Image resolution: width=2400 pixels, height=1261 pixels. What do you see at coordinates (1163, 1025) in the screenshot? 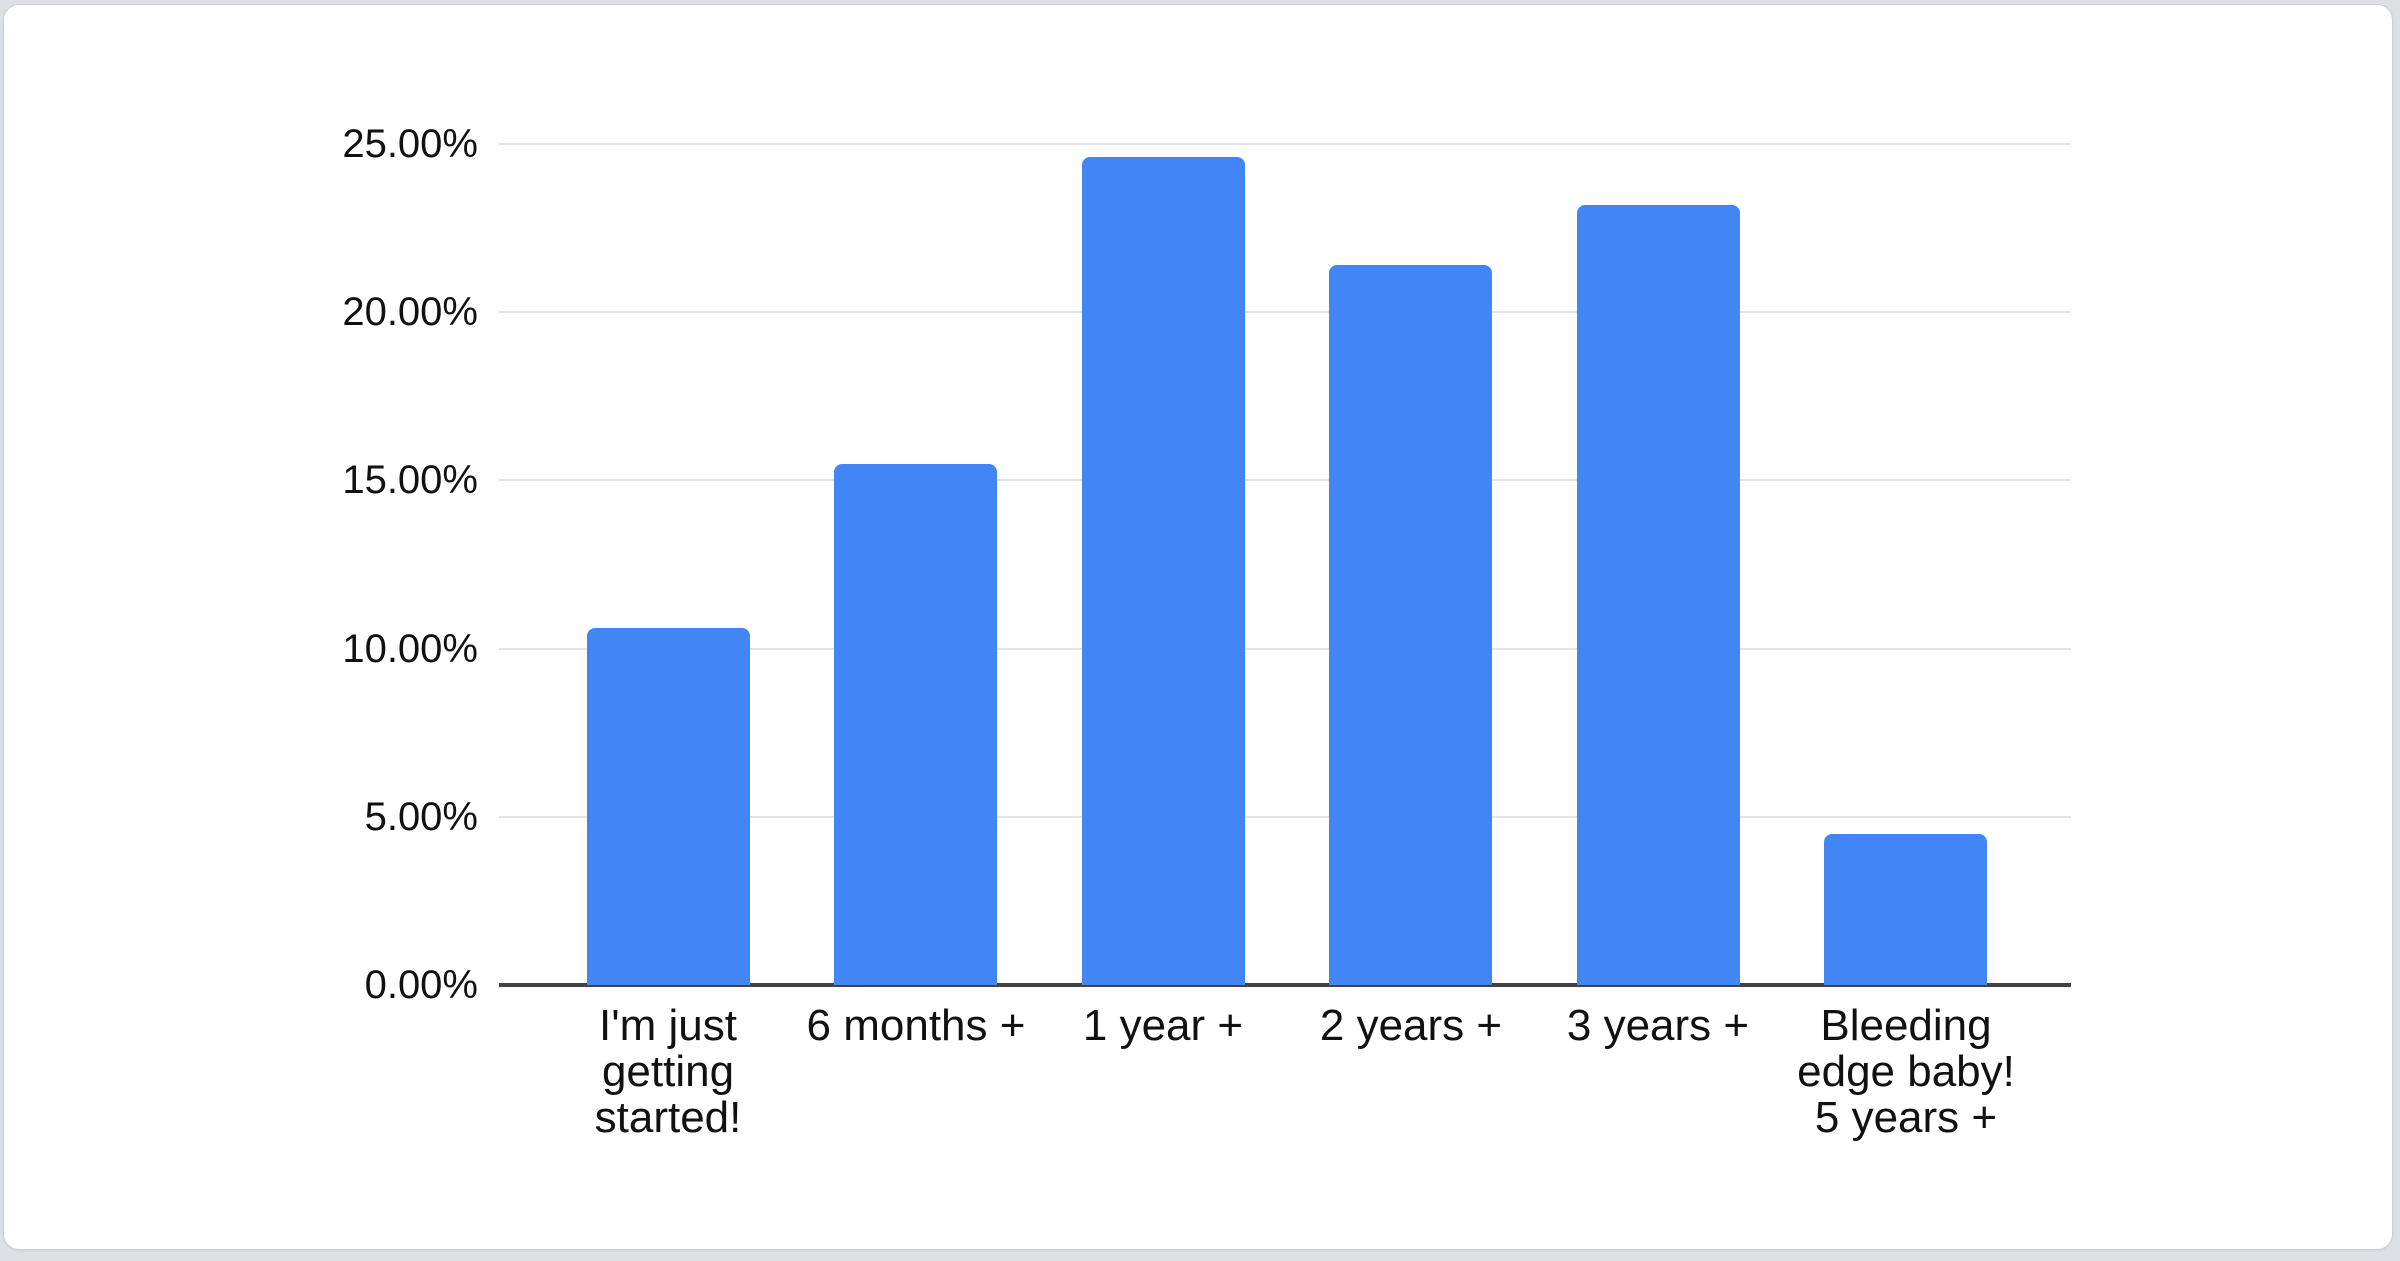
I see `x-axis-category-label: 1 year +` at bounding box center [1163, 1025].